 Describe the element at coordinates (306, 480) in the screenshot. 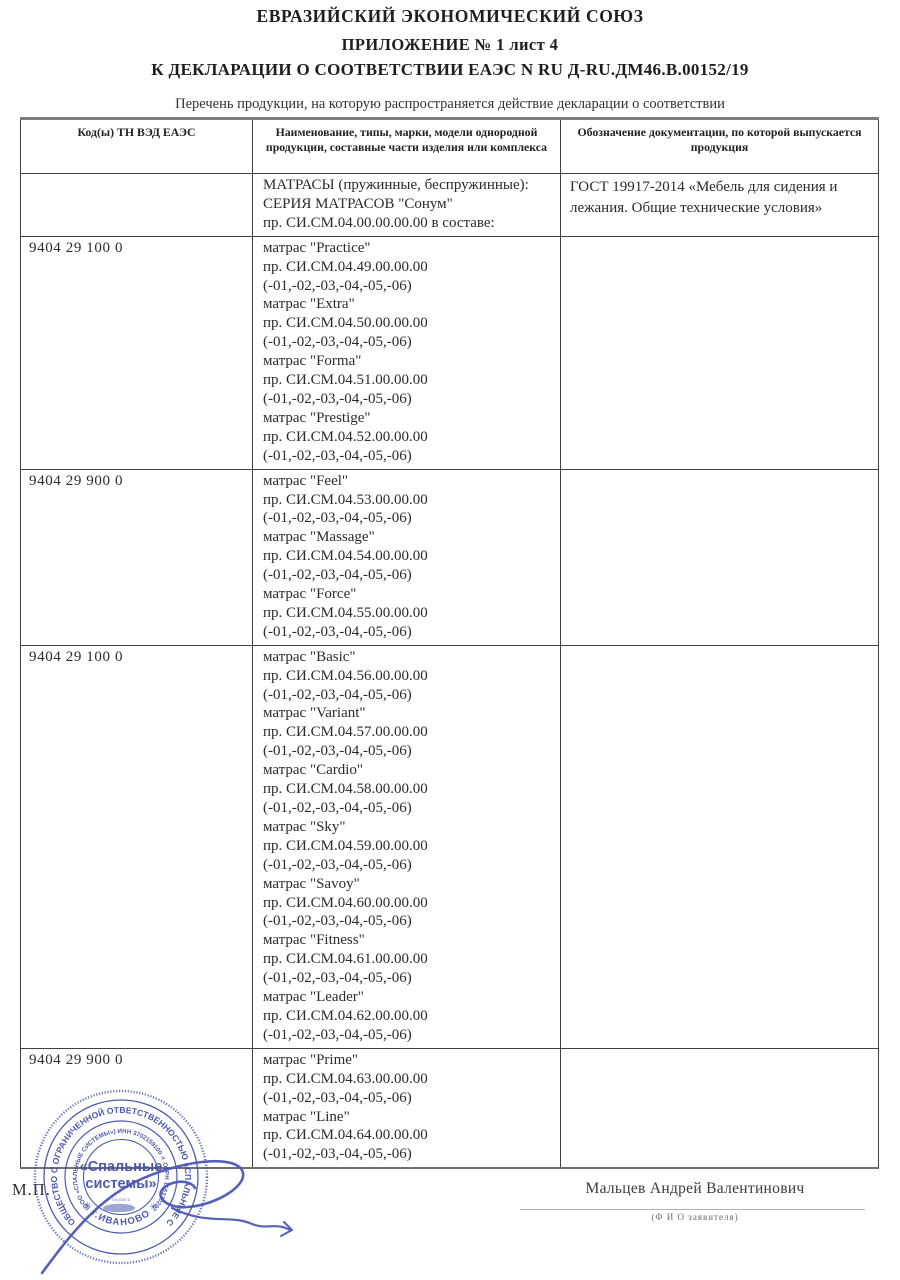

I see `product-line: матрас "Feel"` at that location.